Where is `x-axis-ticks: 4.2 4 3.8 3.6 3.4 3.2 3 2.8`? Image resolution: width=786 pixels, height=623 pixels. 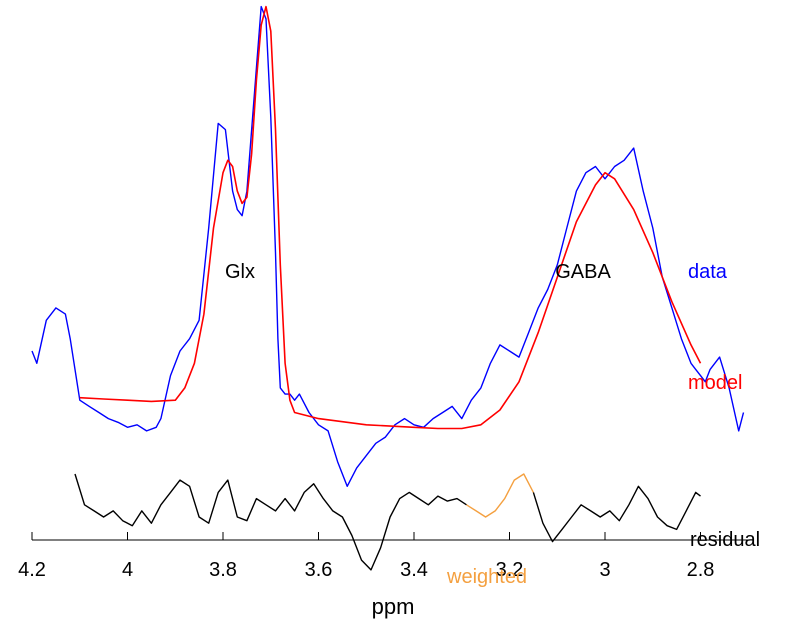 x-axis-ticks: 4.2 4 3.8 3.6 3.4 3.2 3 2.8 is located at coordinates (366, 556).